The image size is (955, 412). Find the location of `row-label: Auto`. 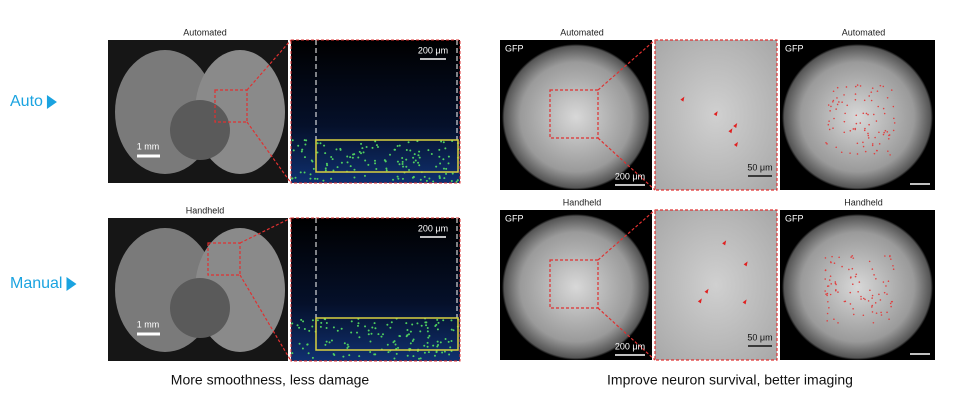

row-label: Auto is located at coordinates (26, 101).